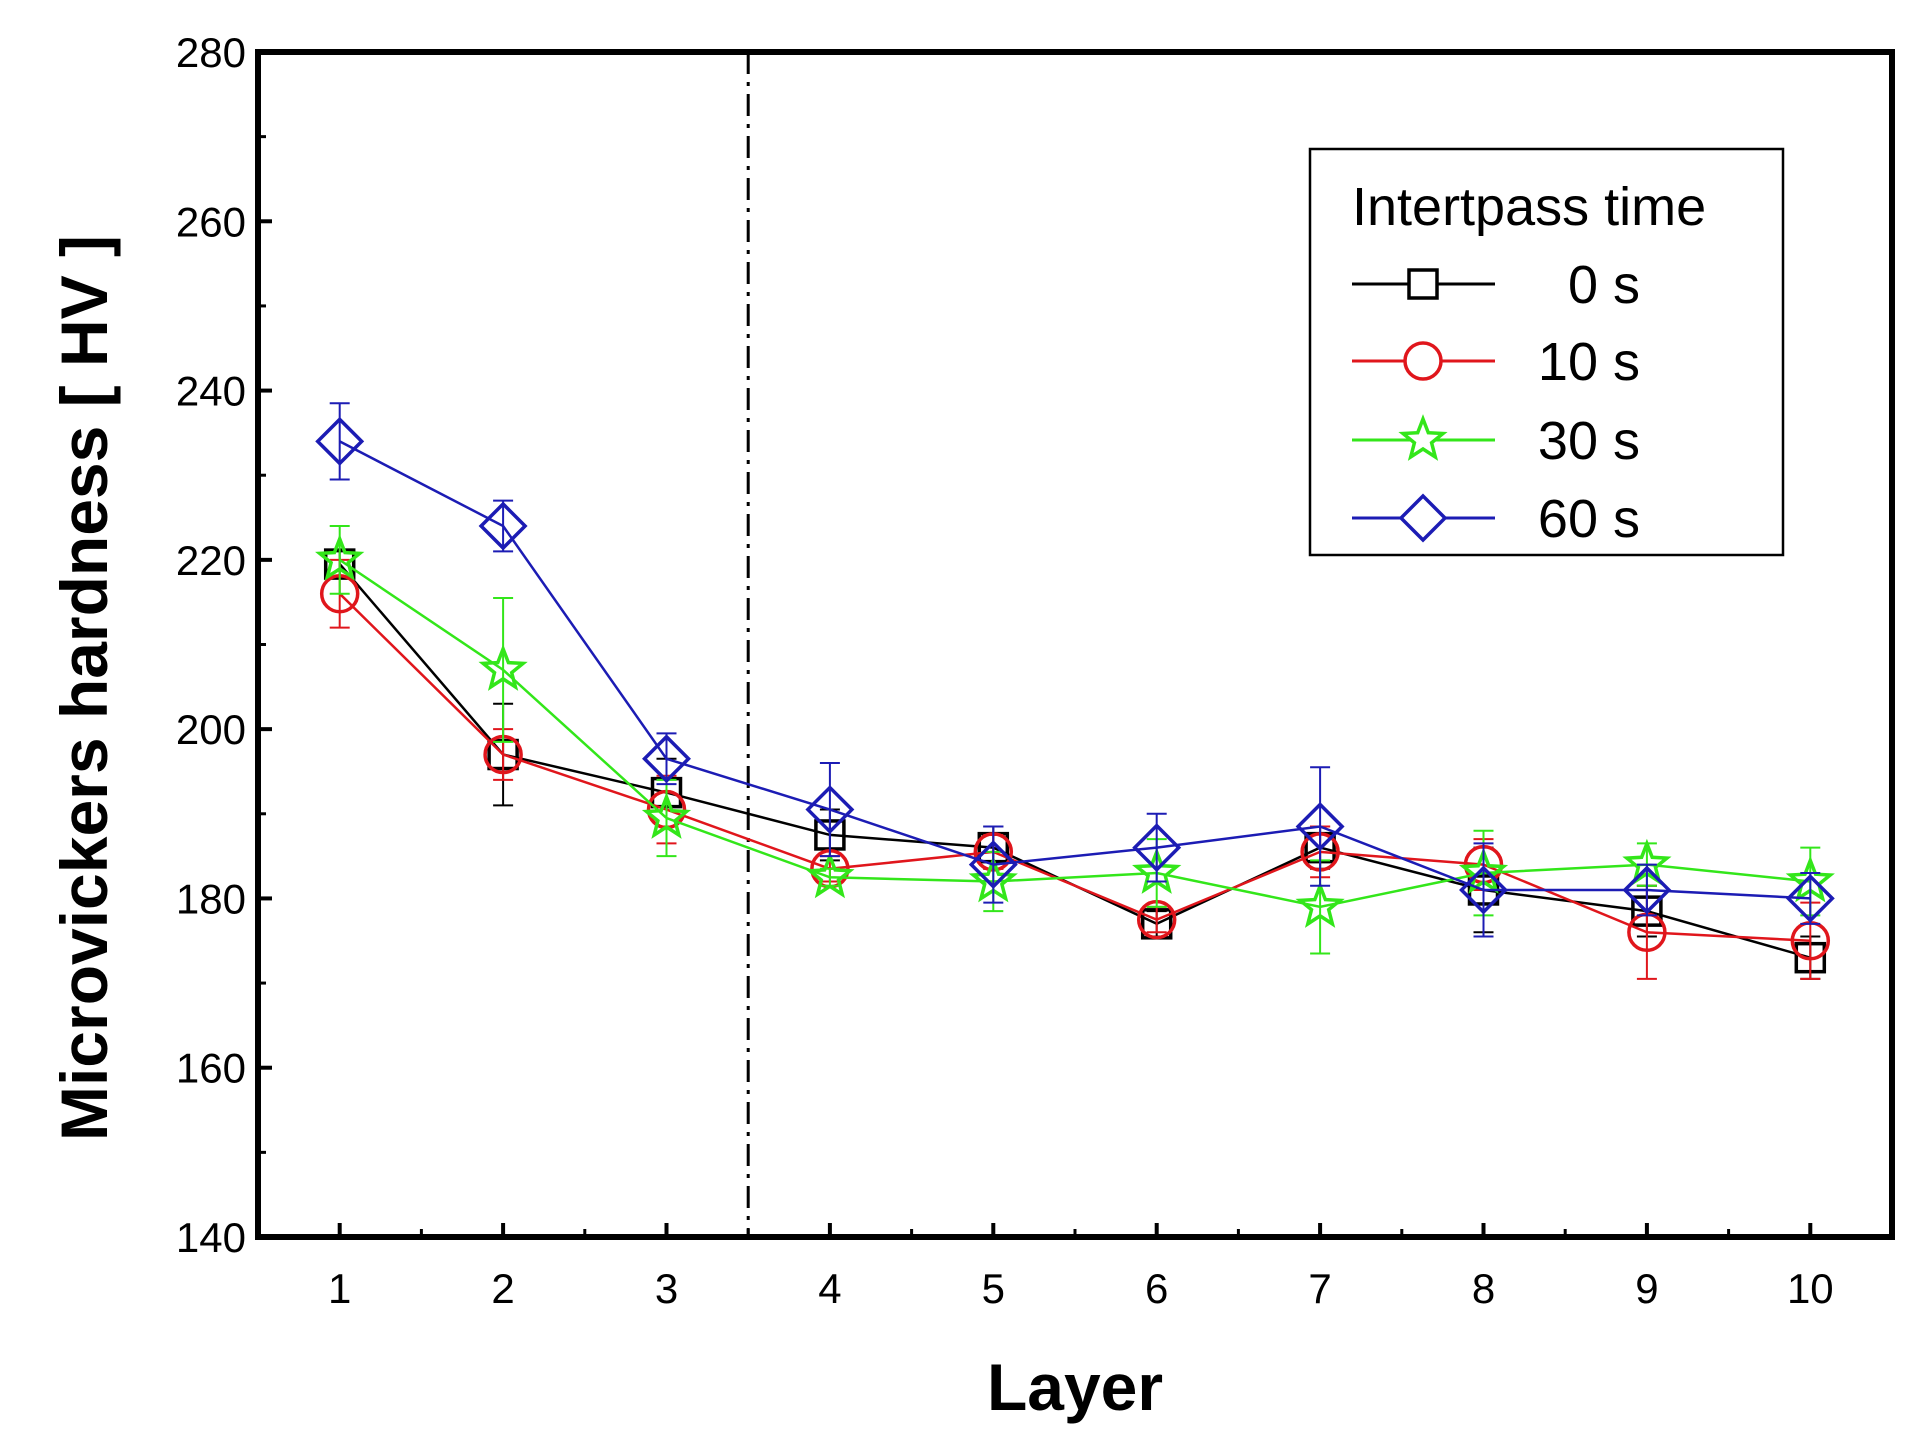 This screenshot has width=1916, height=1433. I want to click on x-tick-label: 10, so click(1810, 1288).